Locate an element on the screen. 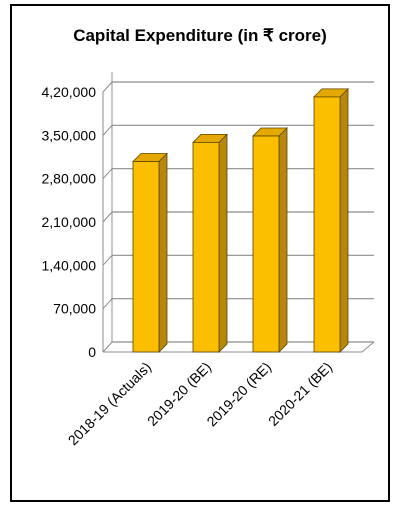 This screenshot has width=400, height=510. floor-right-edge is located at coordinates (368, 347).